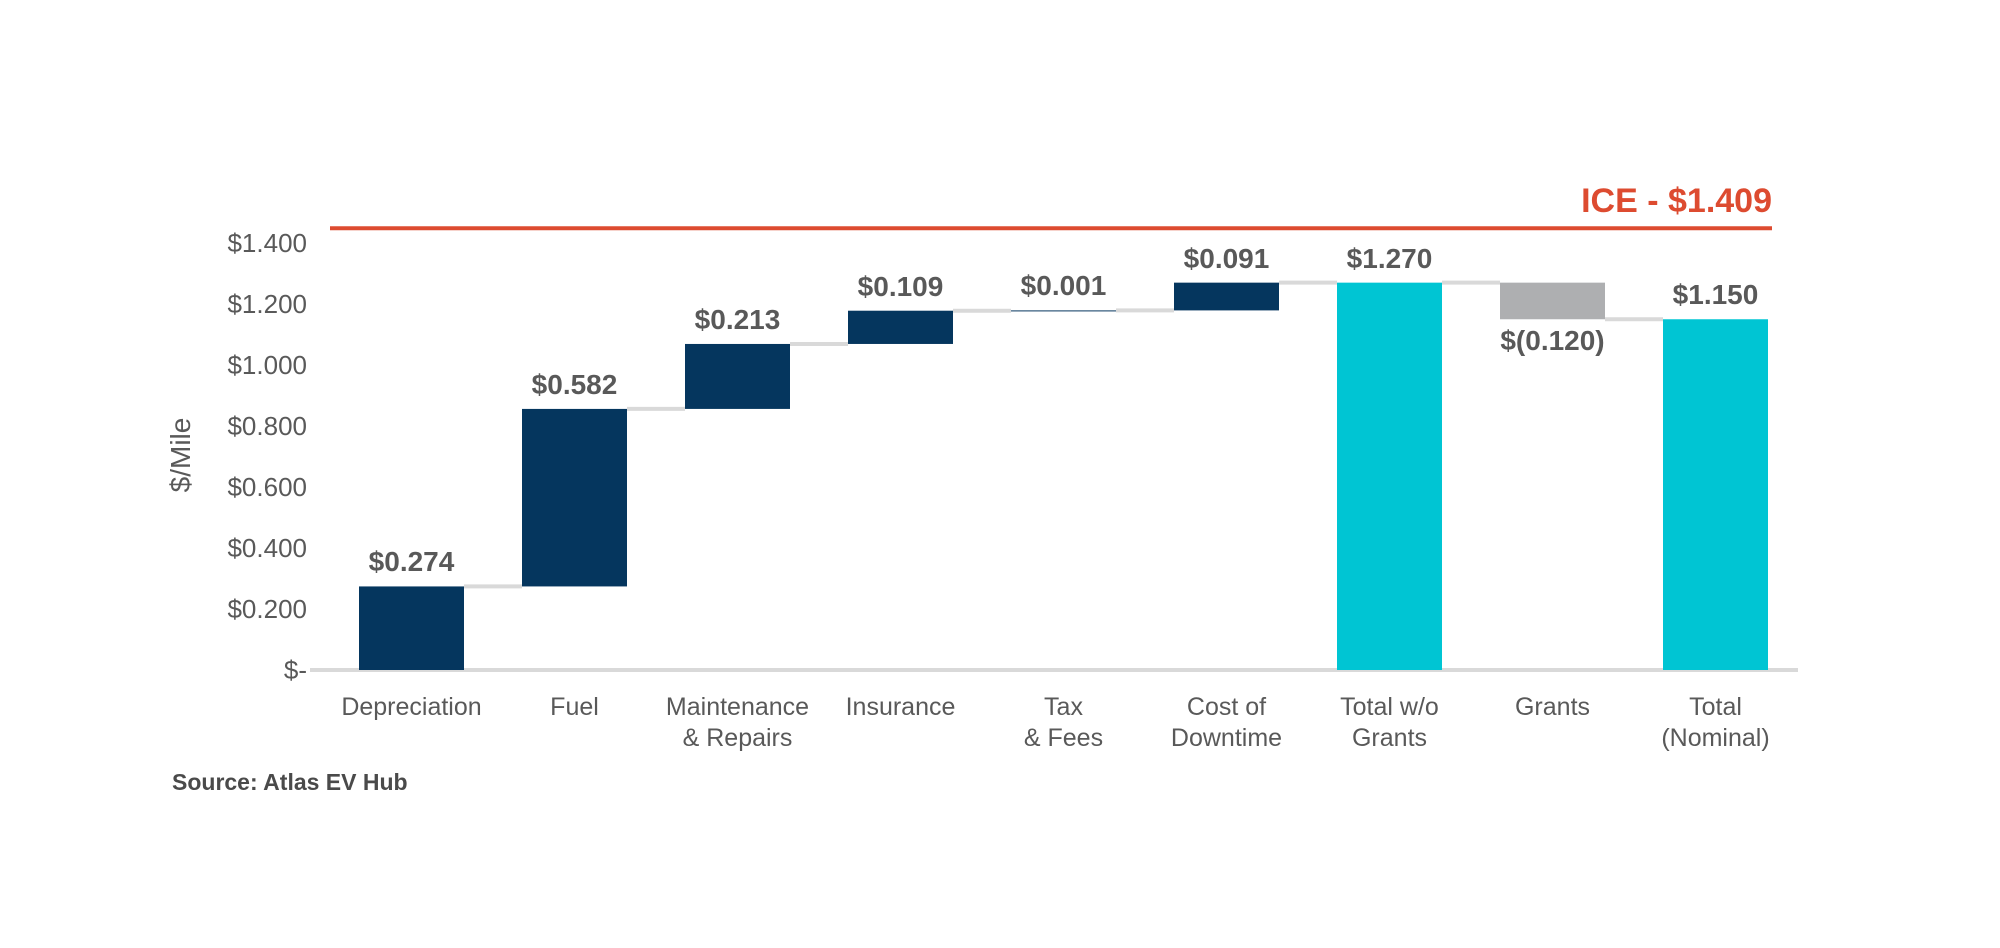 This screenshot has height=948, width=2000. What do you see at coordinates (411, 562) in the screenshot?
I see `value-label: $0.274` at bounding box center [411, 562].